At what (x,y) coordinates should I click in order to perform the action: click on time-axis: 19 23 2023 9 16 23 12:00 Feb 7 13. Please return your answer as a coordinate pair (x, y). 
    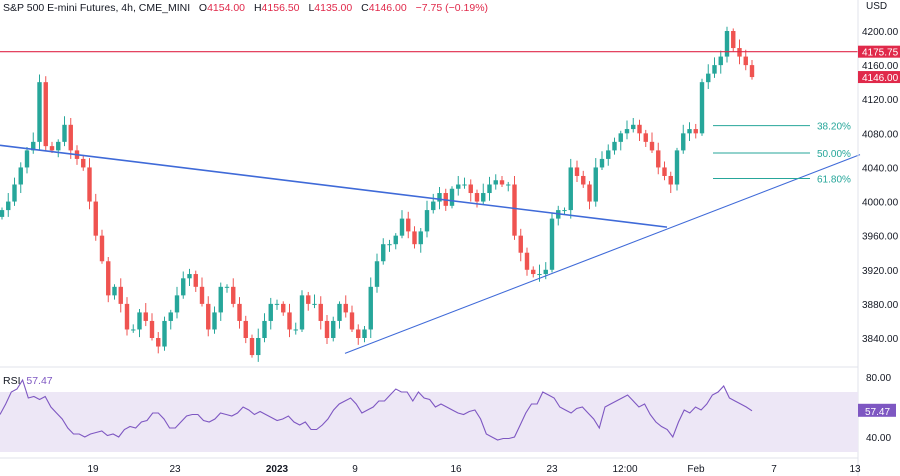
    Looking at the image, I should click on (474, 469).